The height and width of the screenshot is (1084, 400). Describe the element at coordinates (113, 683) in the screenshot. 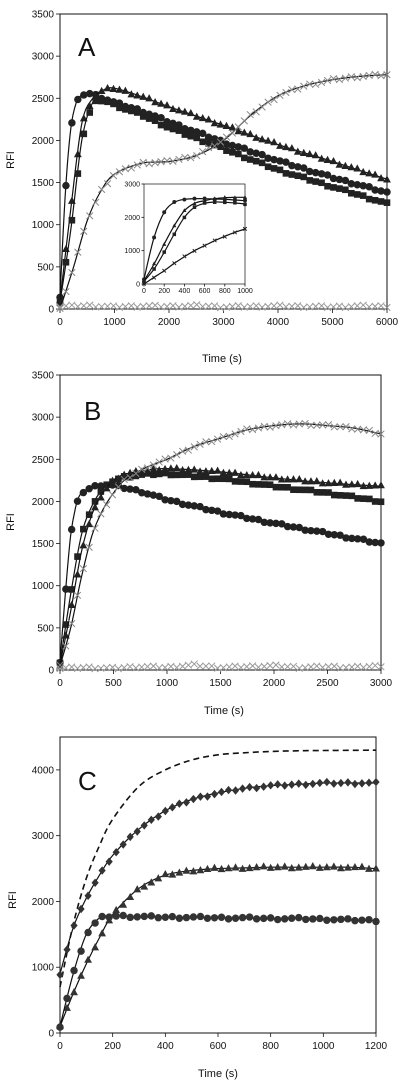

I see `x-tick-label-b: 500` at that location.